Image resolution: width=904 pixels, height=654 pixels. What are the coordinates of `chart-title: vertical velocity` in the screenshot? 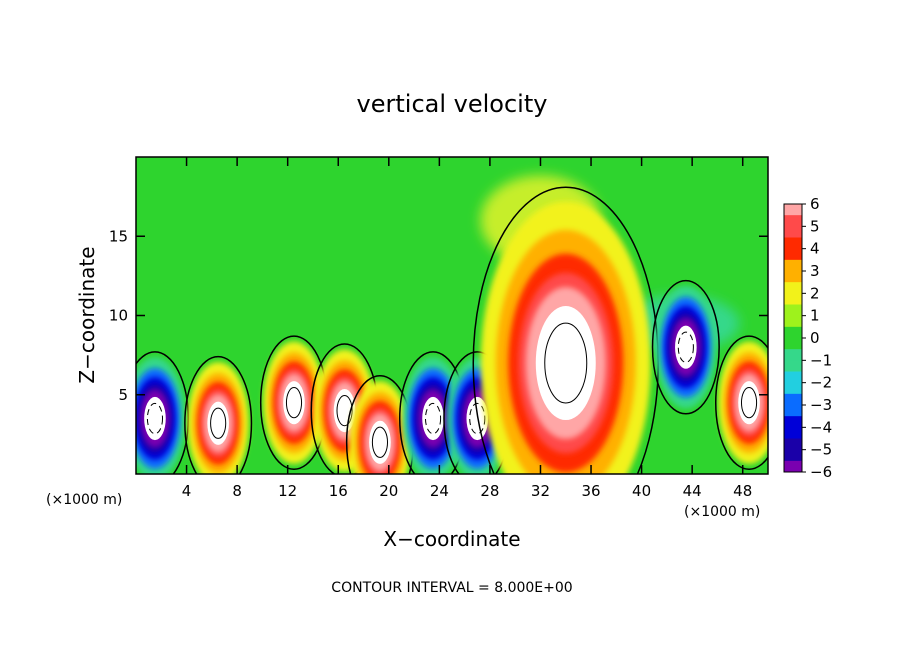 It's located at (452, 104).